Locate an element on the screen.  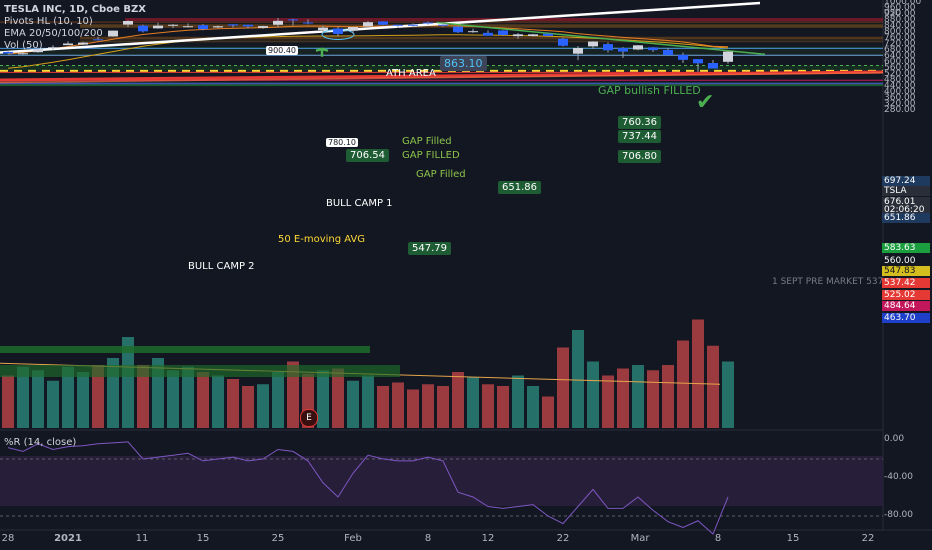
annotation-sept-premarket: 1 SEPT PRE MARKET 537 is located at coordinates (828, 282).